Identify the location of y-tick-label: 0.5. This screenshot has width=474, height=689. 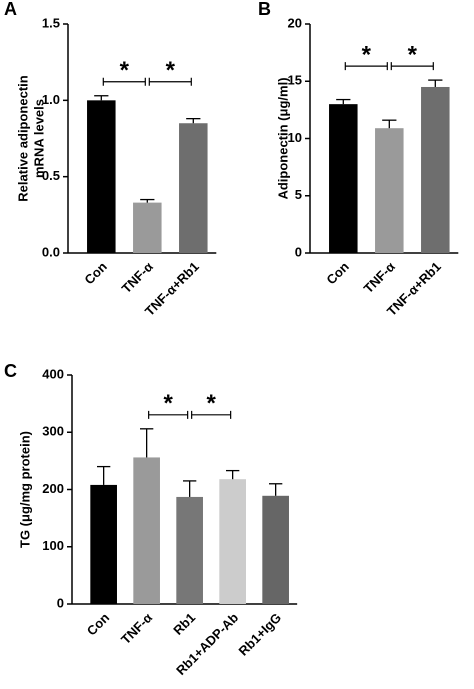
(51, 175).